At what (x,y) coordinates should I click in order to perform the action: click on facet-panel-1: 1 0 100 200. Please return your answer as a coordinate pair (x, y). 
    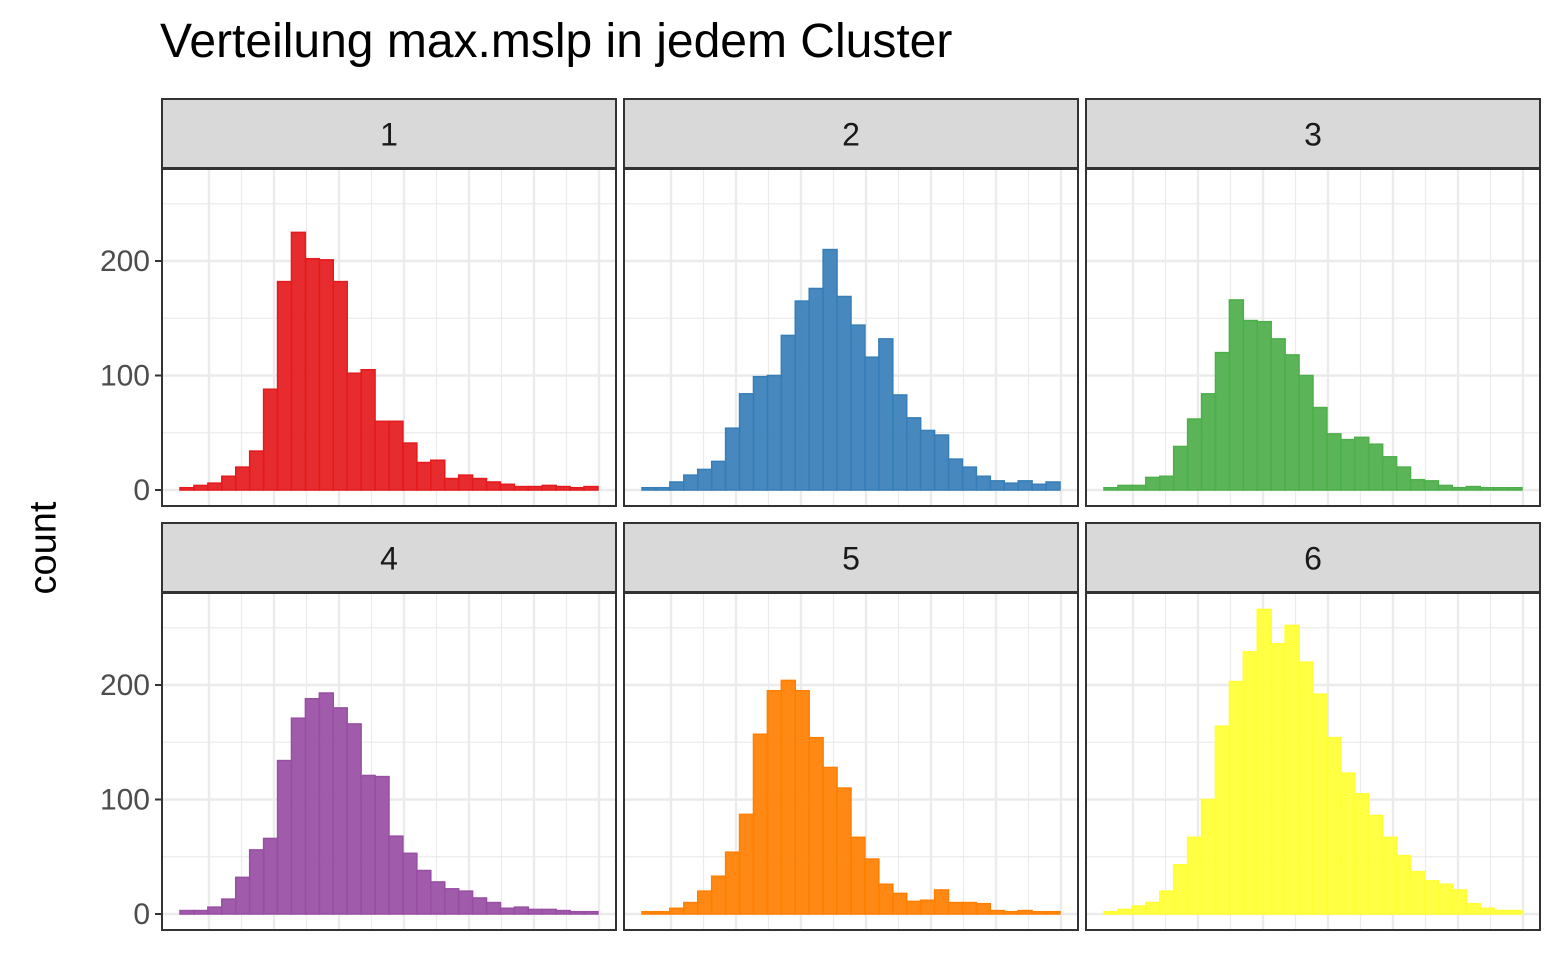
    Looking at the image, I should click on (358, 302).